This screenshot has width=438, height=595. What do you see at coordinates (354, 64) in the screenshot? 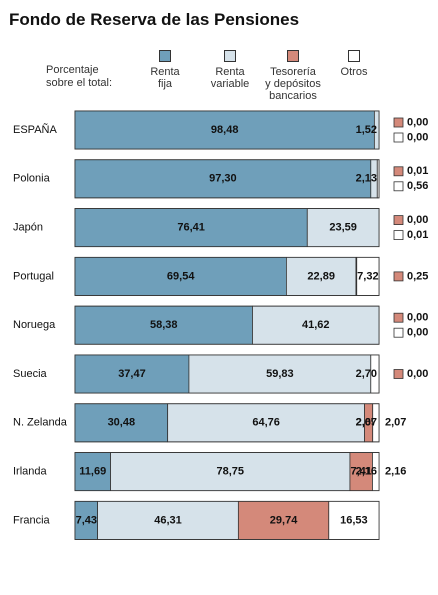
I see `legend-item-otros: Otros` at bounding box center [354, 64].